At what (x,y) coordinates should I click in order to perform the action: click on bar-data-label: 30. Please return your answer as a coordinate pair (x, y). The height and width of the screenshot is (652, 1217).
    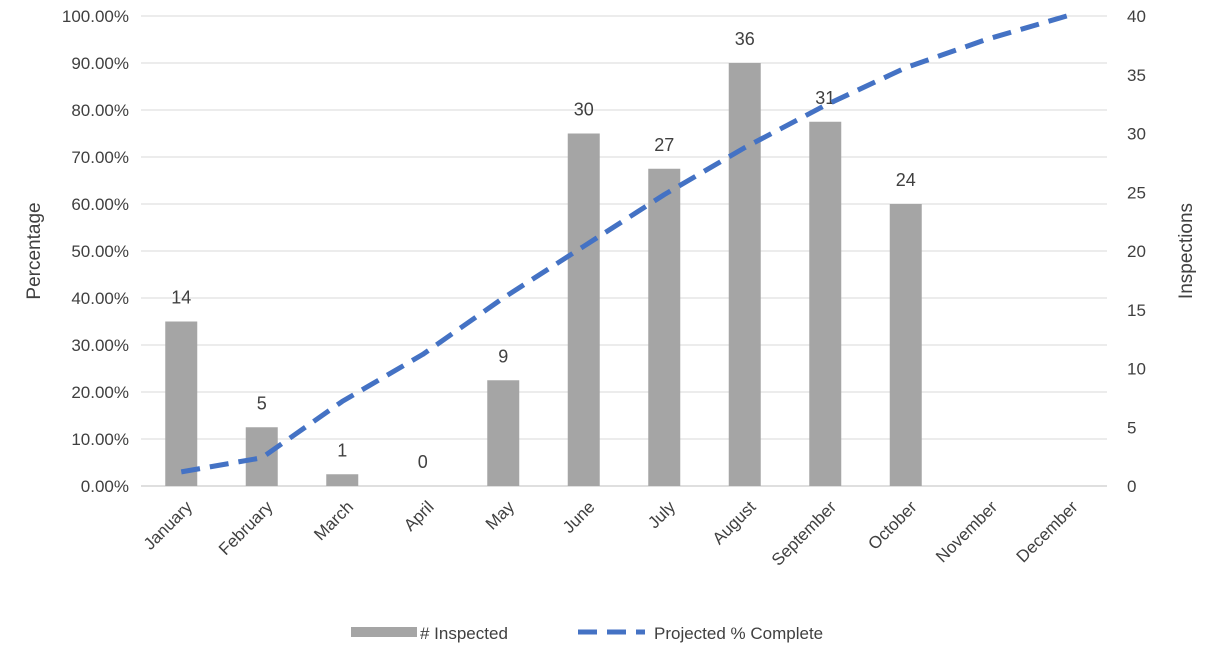
    Looking at the image, I should click on (584, 110).